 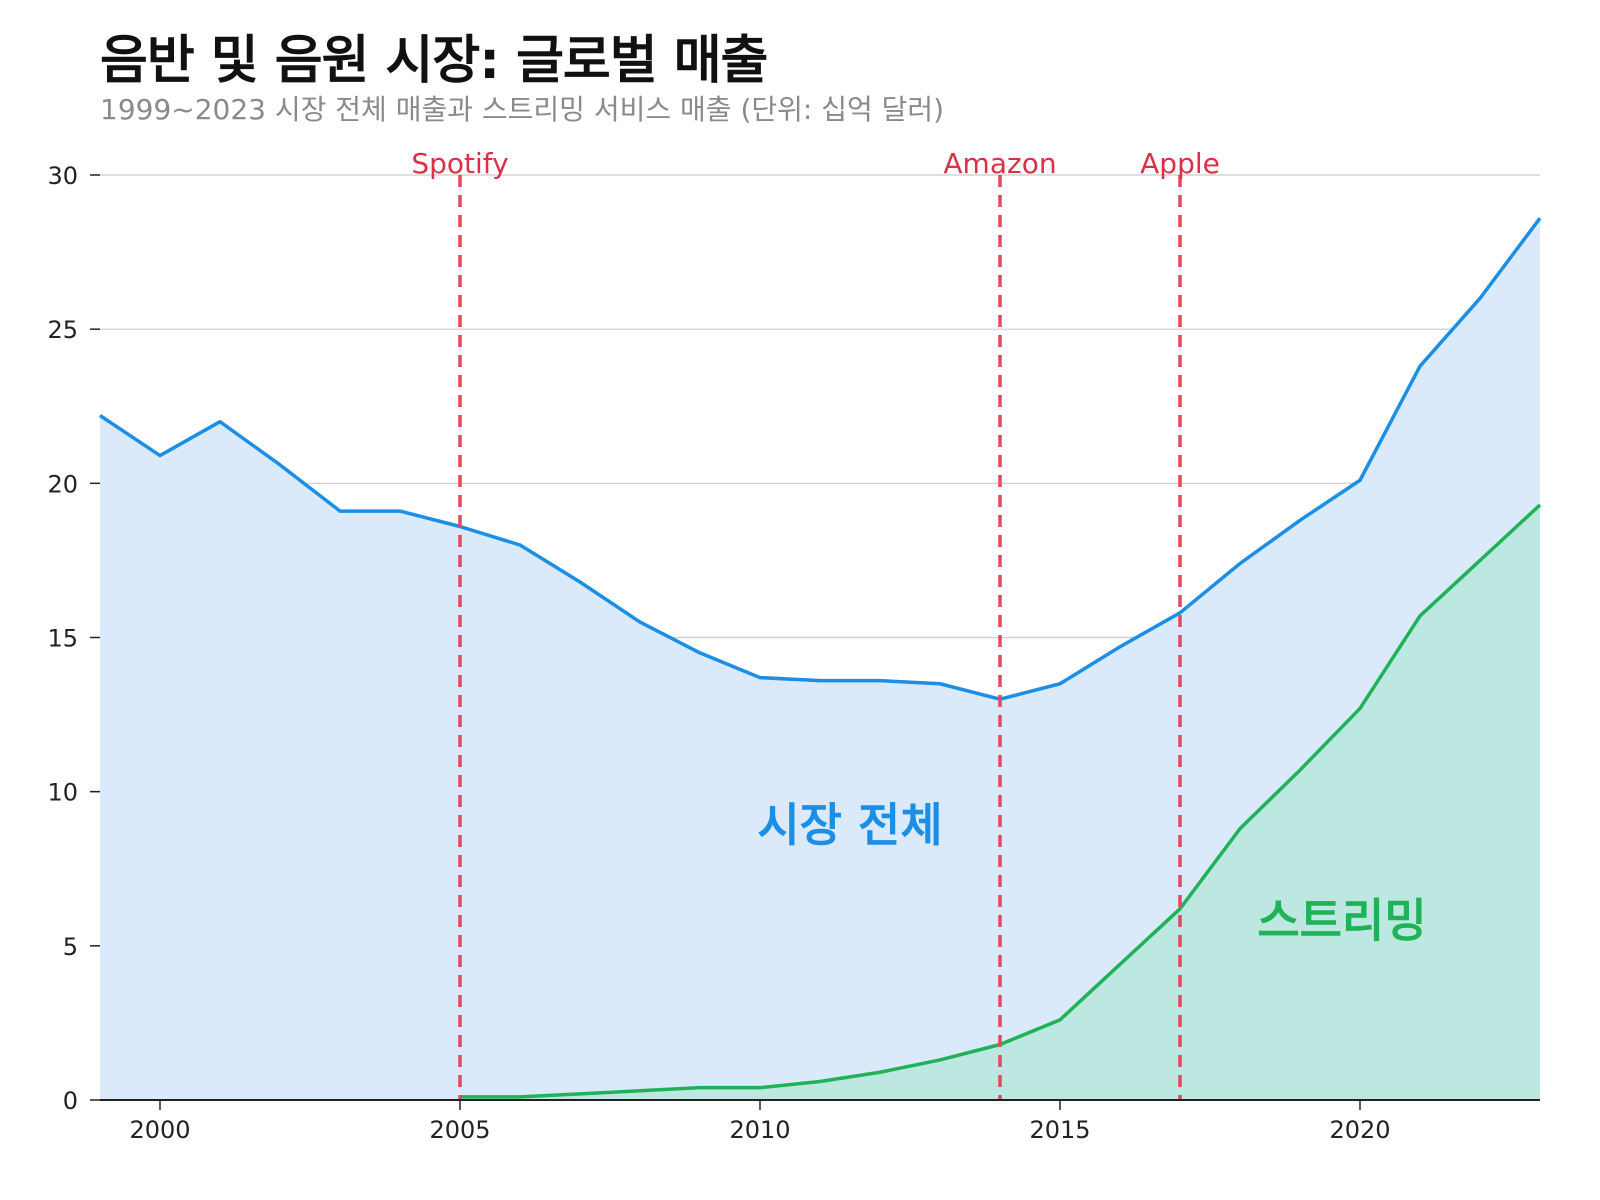 I want to click on streaming-label: 스트리밍, so click(x=1341, y=921).